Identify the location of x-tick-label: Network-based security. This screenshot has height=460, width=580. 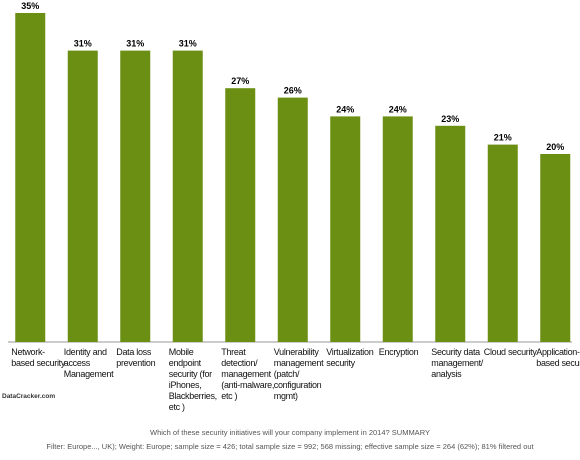
(38, 357).